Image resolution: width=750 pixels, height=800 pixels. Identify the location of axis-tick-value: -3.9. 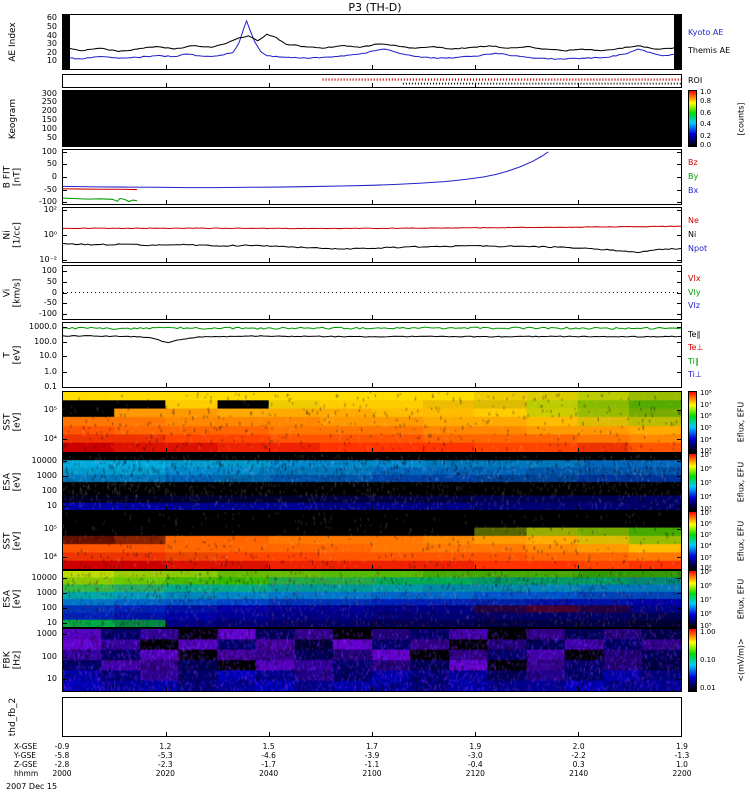
(372, 755).